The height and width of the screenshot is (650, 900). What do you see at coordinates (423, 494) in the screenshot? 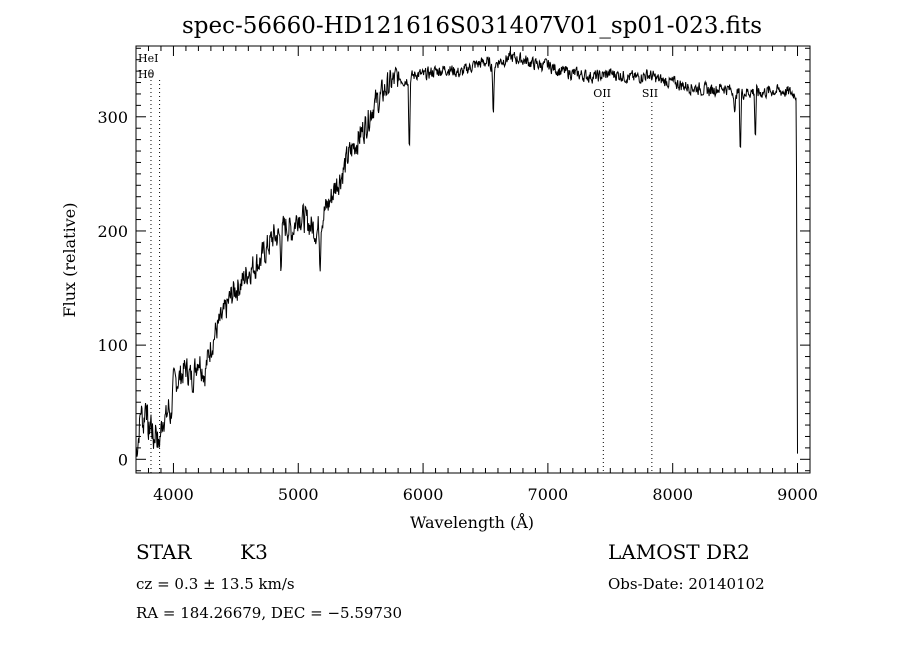
I see `x-tick-label: 6000` at bounding box center [423, 494].